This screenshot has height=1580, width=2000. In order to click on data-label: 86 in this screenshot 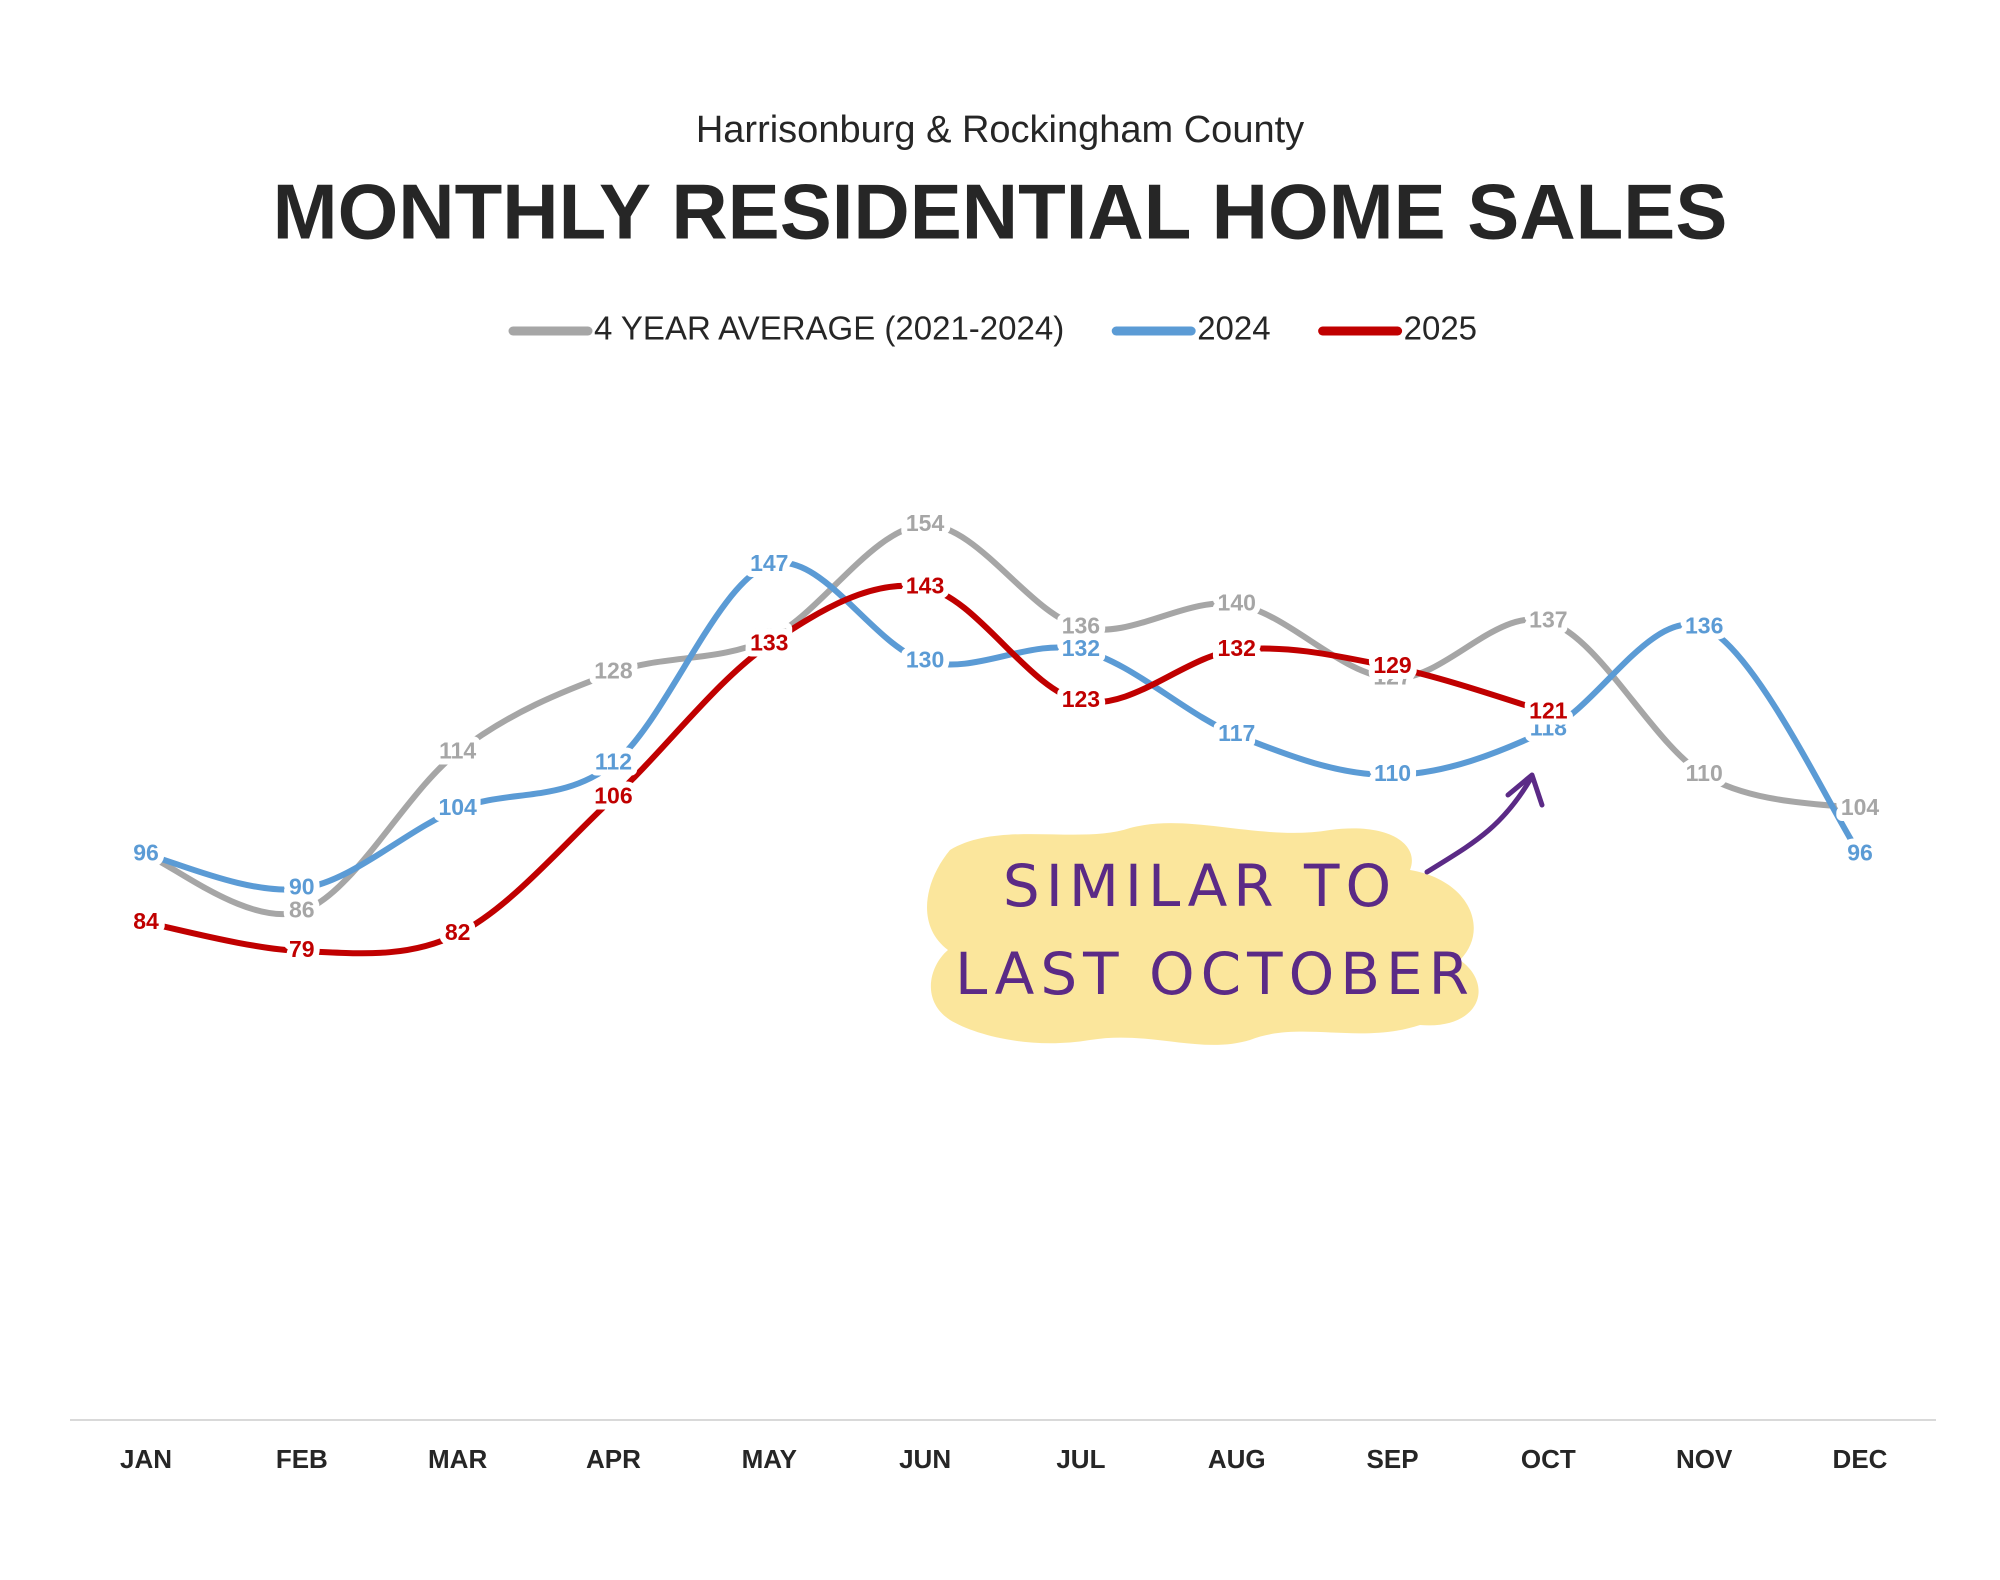, I will do `click(302, 909)`.